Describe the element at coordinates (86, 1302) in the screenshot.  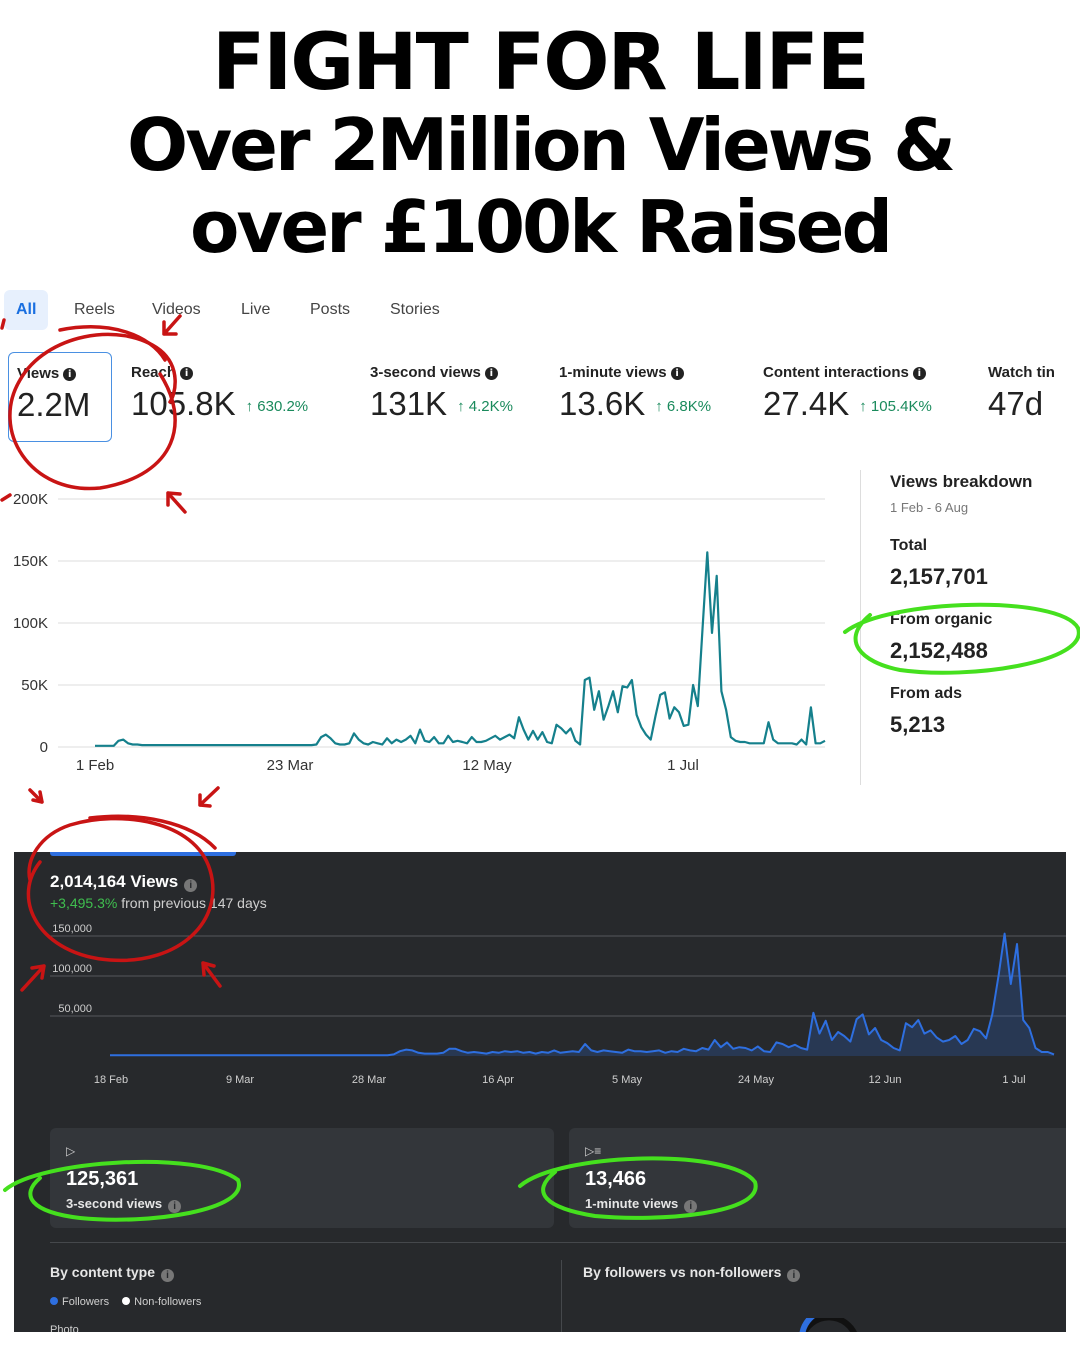
I see `legend-followers: Followers` at that location.